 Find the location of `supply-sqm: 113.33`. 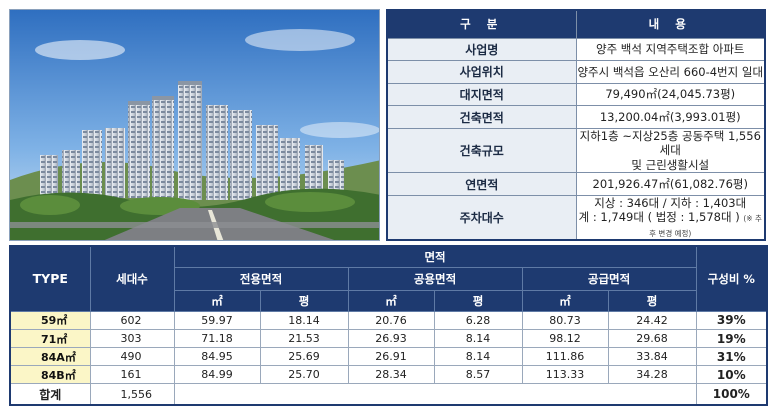

supply-sqm: 113.33 is located at coordinates (565, 375).